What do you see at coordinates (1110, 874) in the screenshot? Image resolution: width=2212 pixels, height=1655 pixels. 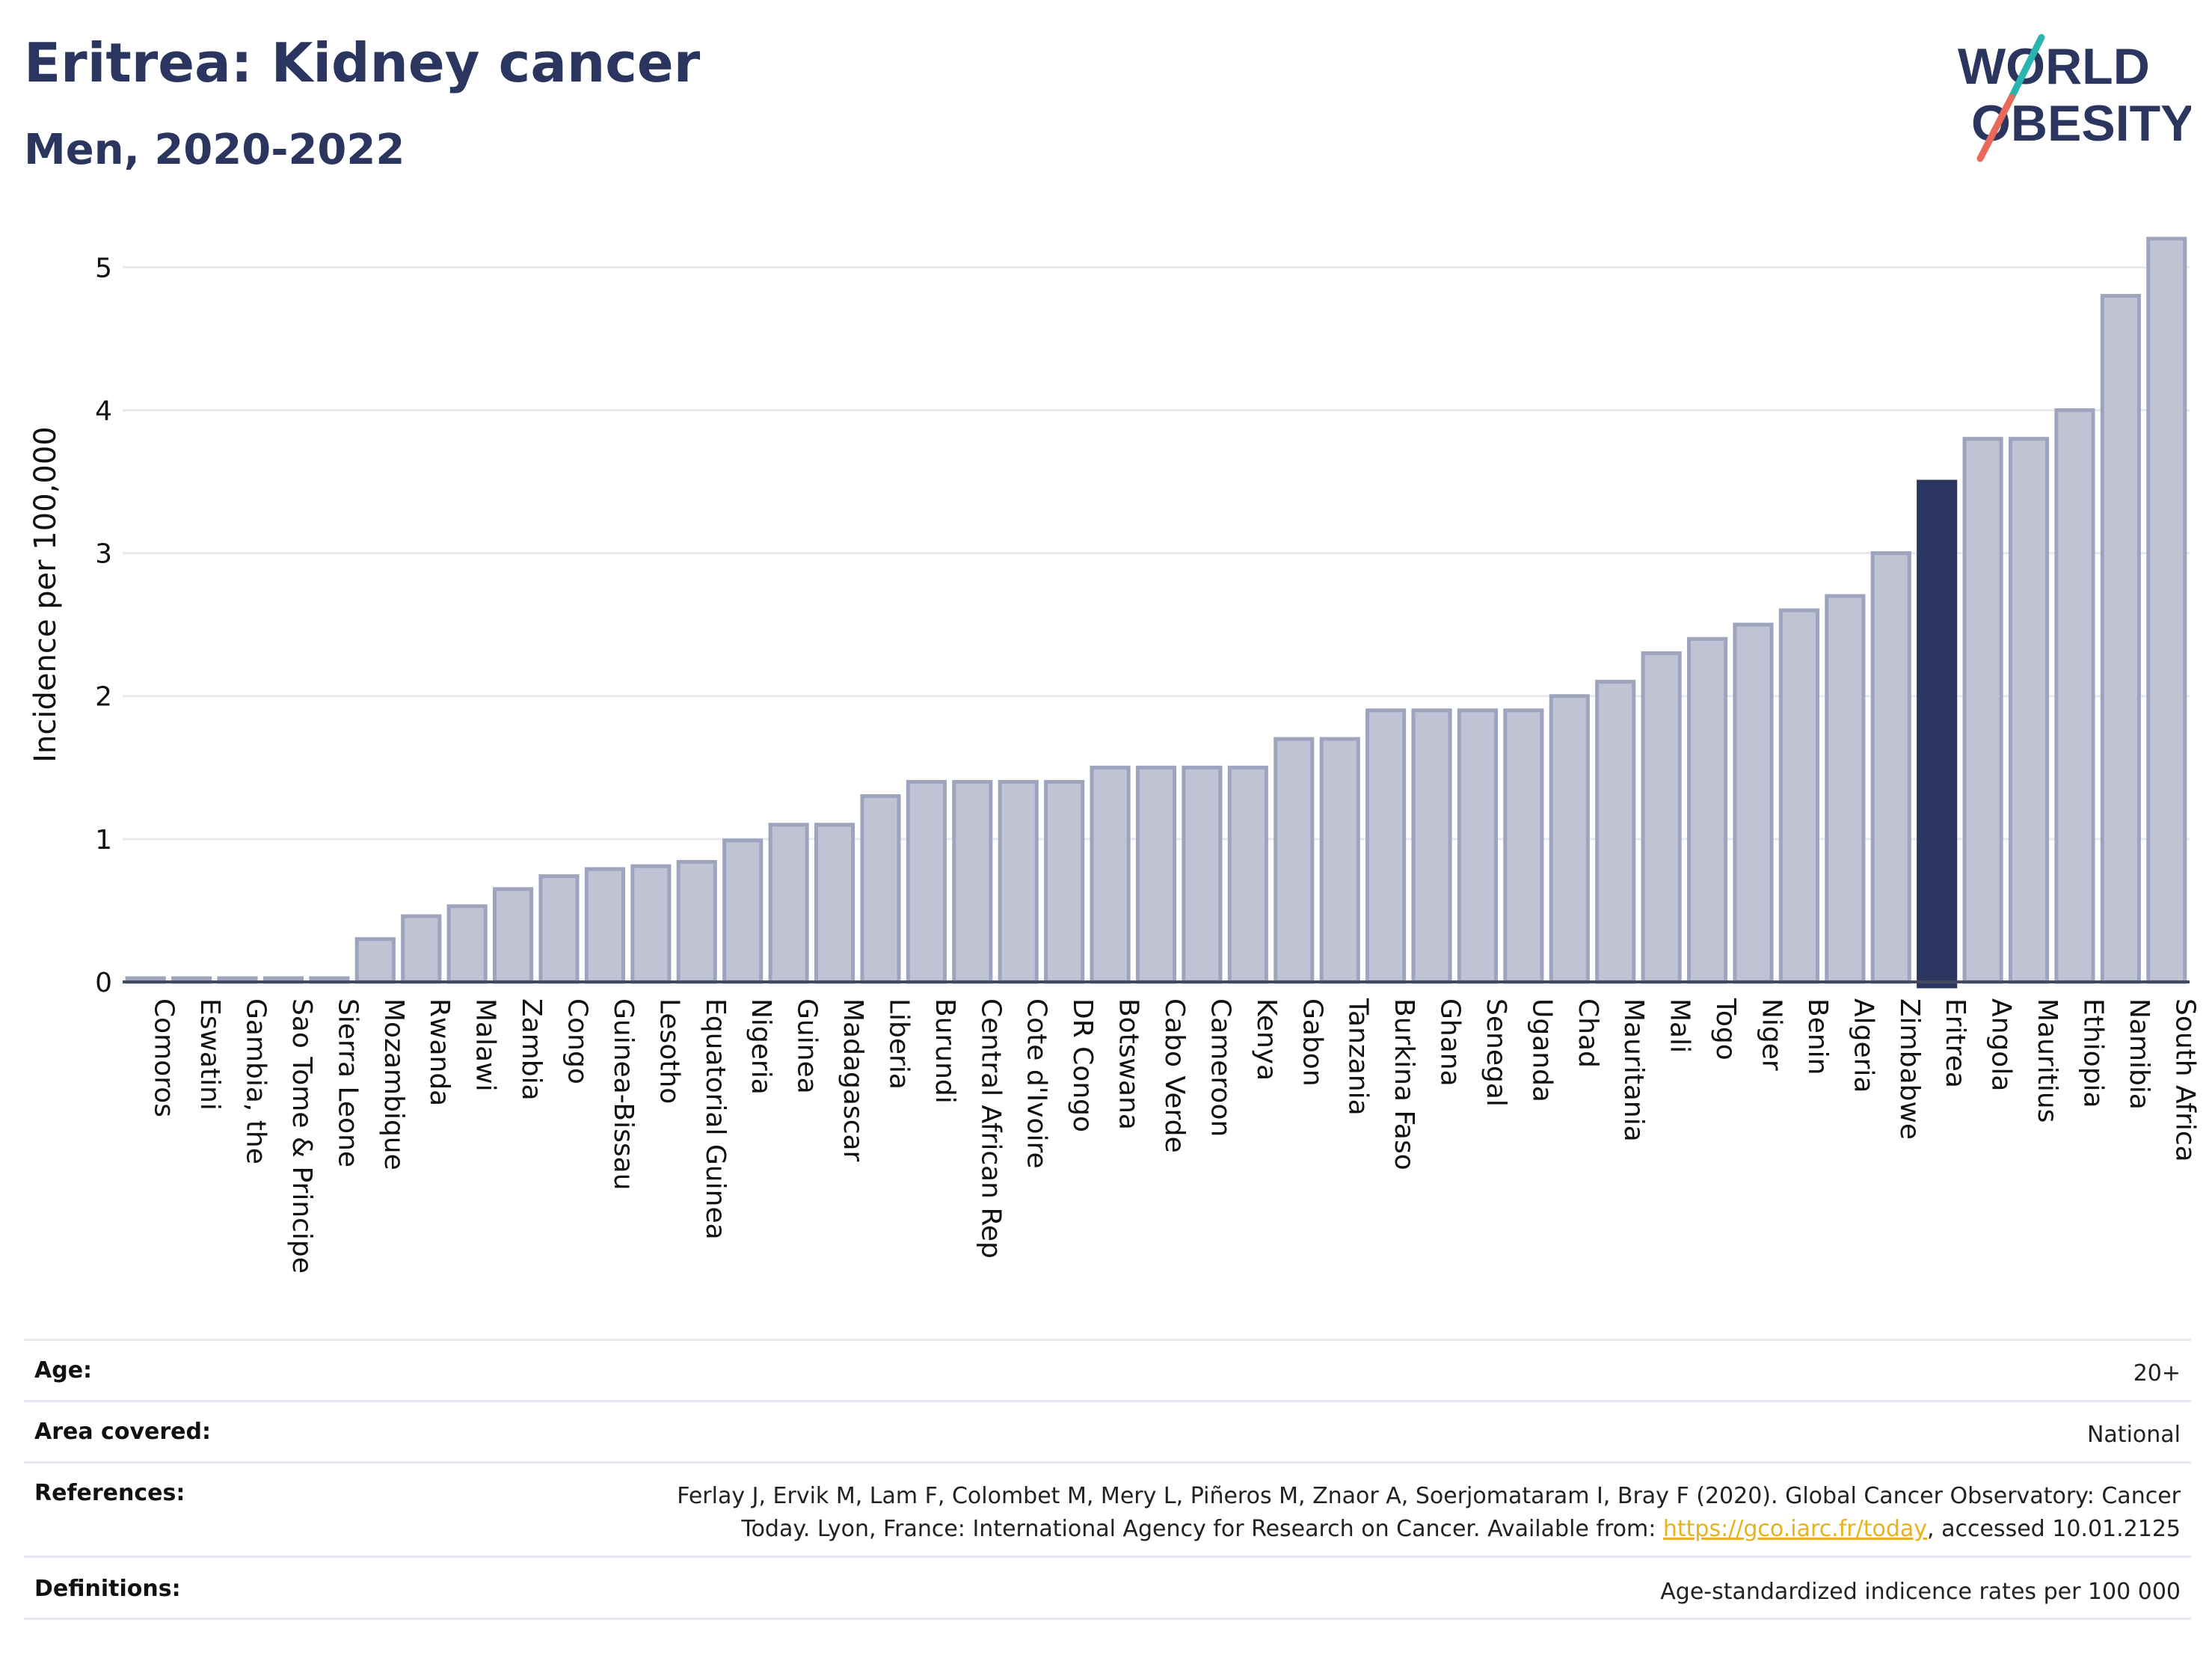 I see `bar-botswana` at bounding box center [1110, 874].